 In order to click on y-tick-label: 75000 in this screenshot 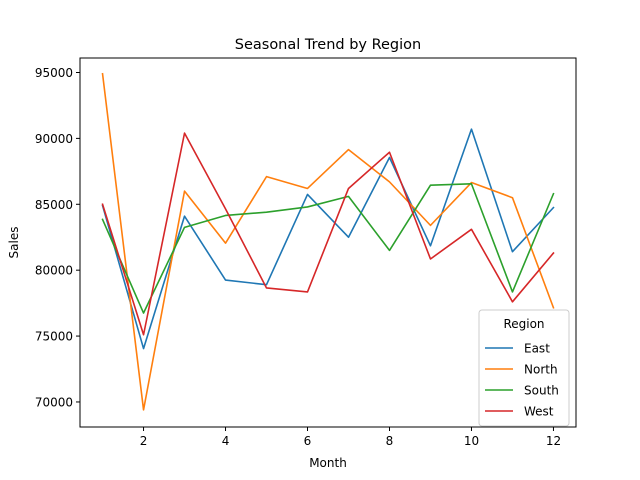, I will do `click(54, 337)`.